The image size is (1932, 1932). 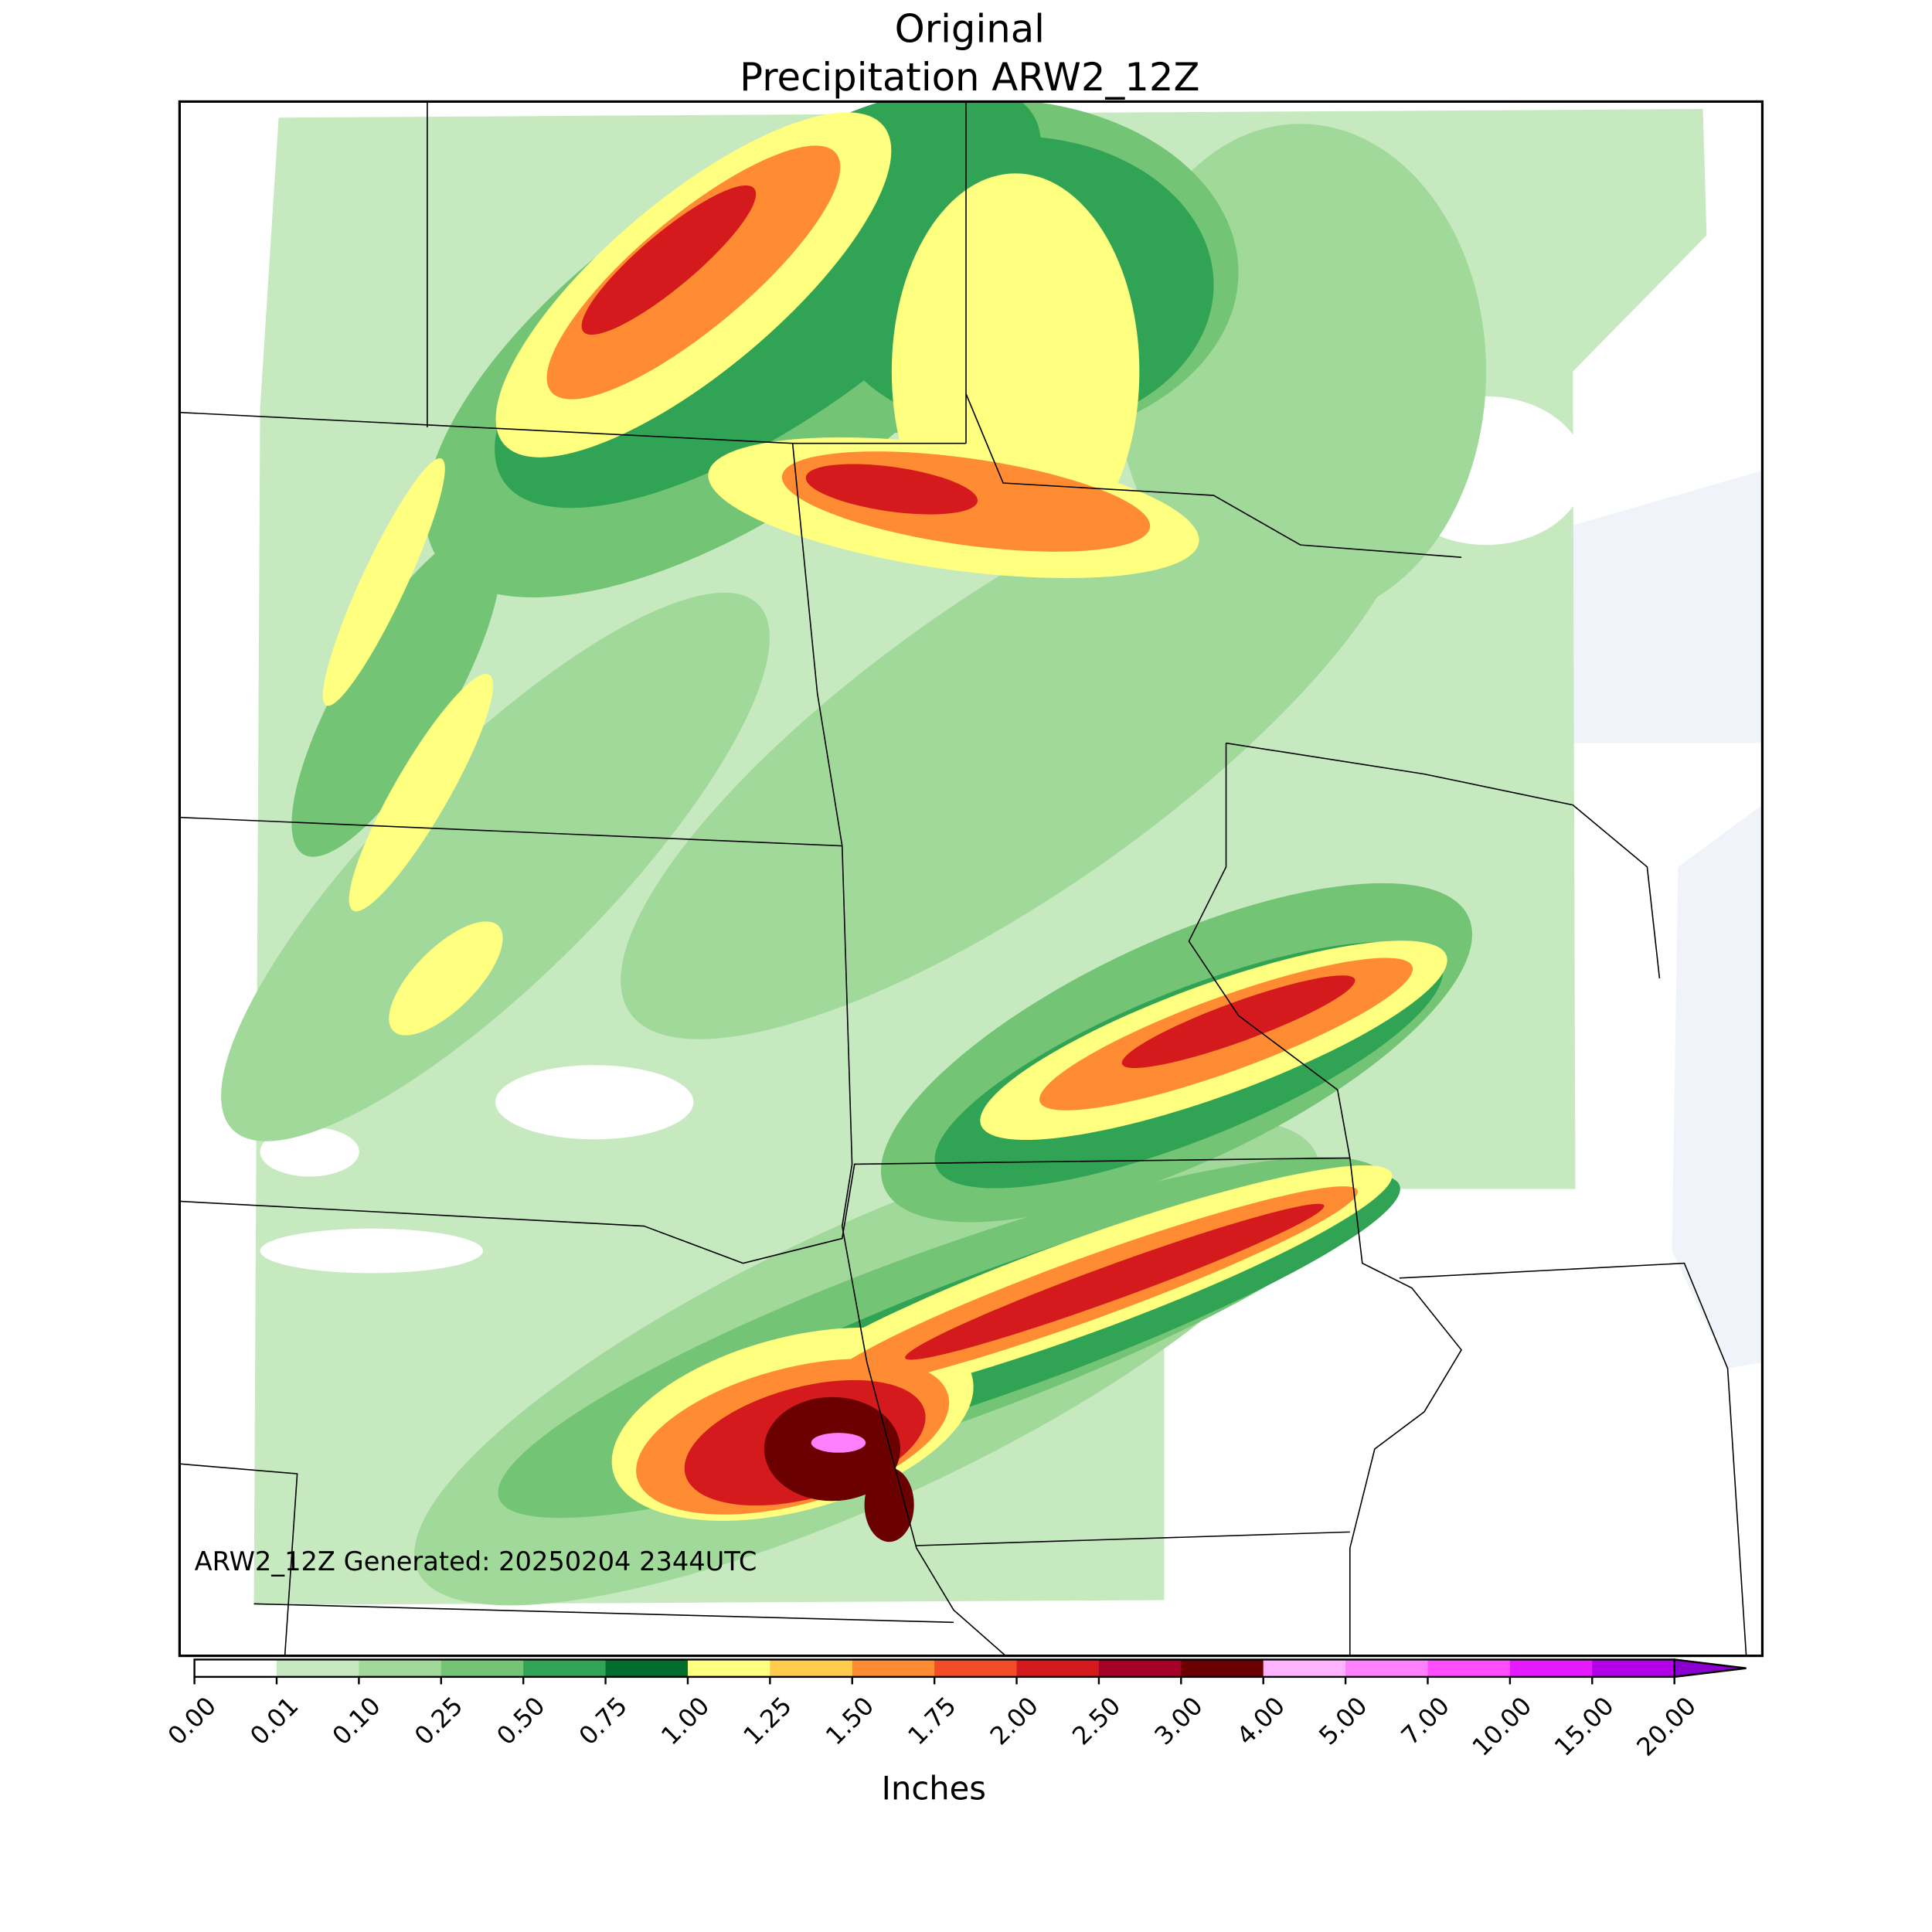 I want to click on colorbar-tick-label: 1.00, so click(x=685, y=1721).